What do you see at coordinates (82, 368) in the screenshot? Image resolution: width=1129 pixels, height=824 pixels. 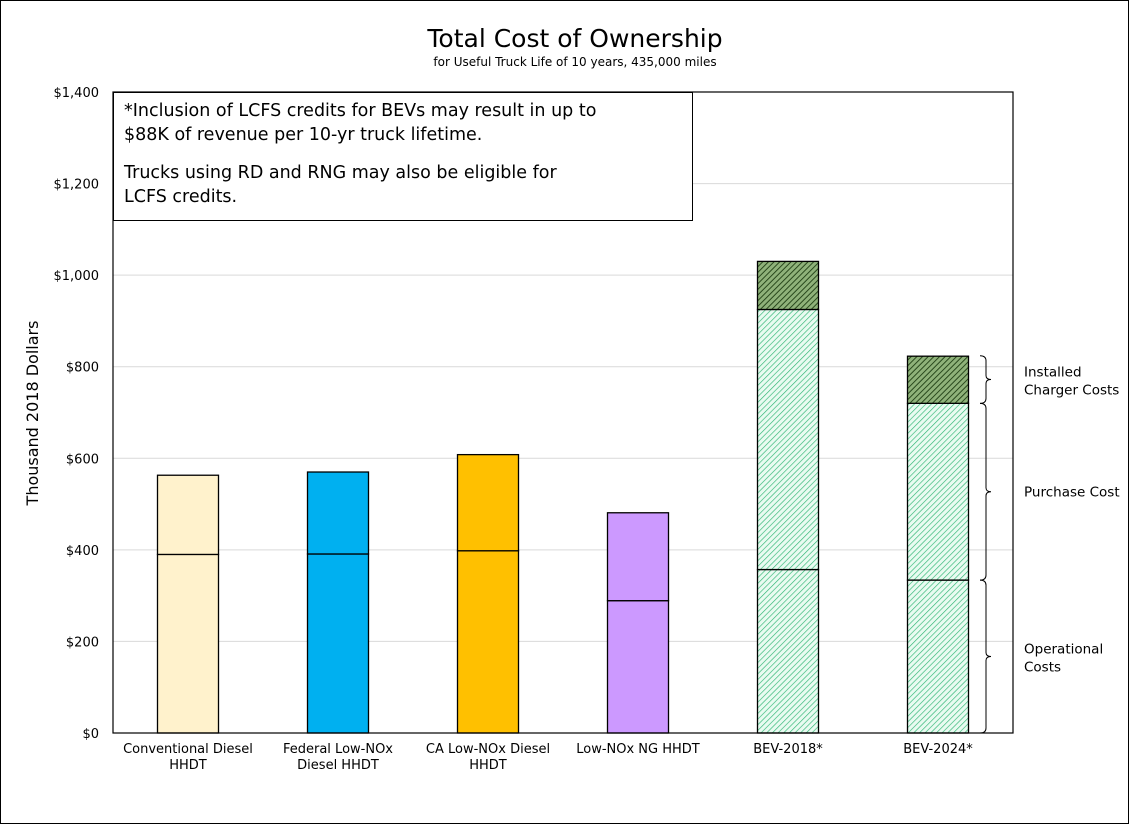 I see `y-tick-label: $800` at bounding box center [82, 368].